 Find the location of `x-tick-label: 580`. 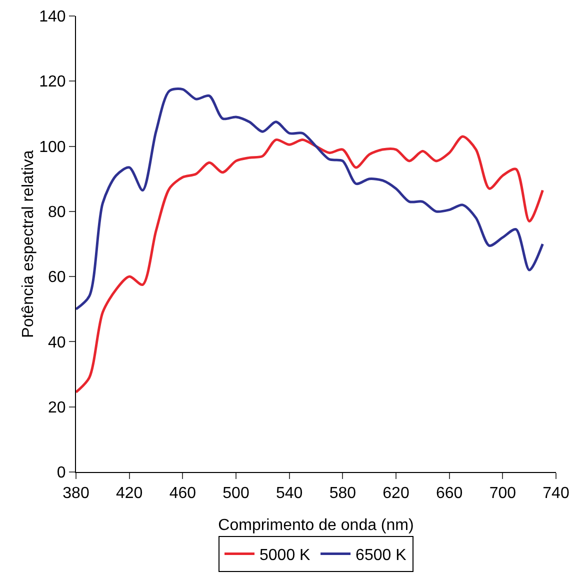

x-tick-label: 580 is located at coordinates (342, 493).